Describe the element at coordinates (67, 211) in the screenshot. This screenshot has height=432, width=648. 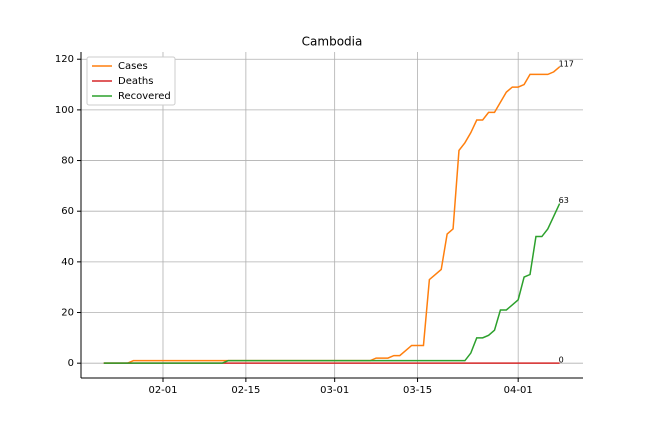
I see `y-tick-label: 60` at that location.